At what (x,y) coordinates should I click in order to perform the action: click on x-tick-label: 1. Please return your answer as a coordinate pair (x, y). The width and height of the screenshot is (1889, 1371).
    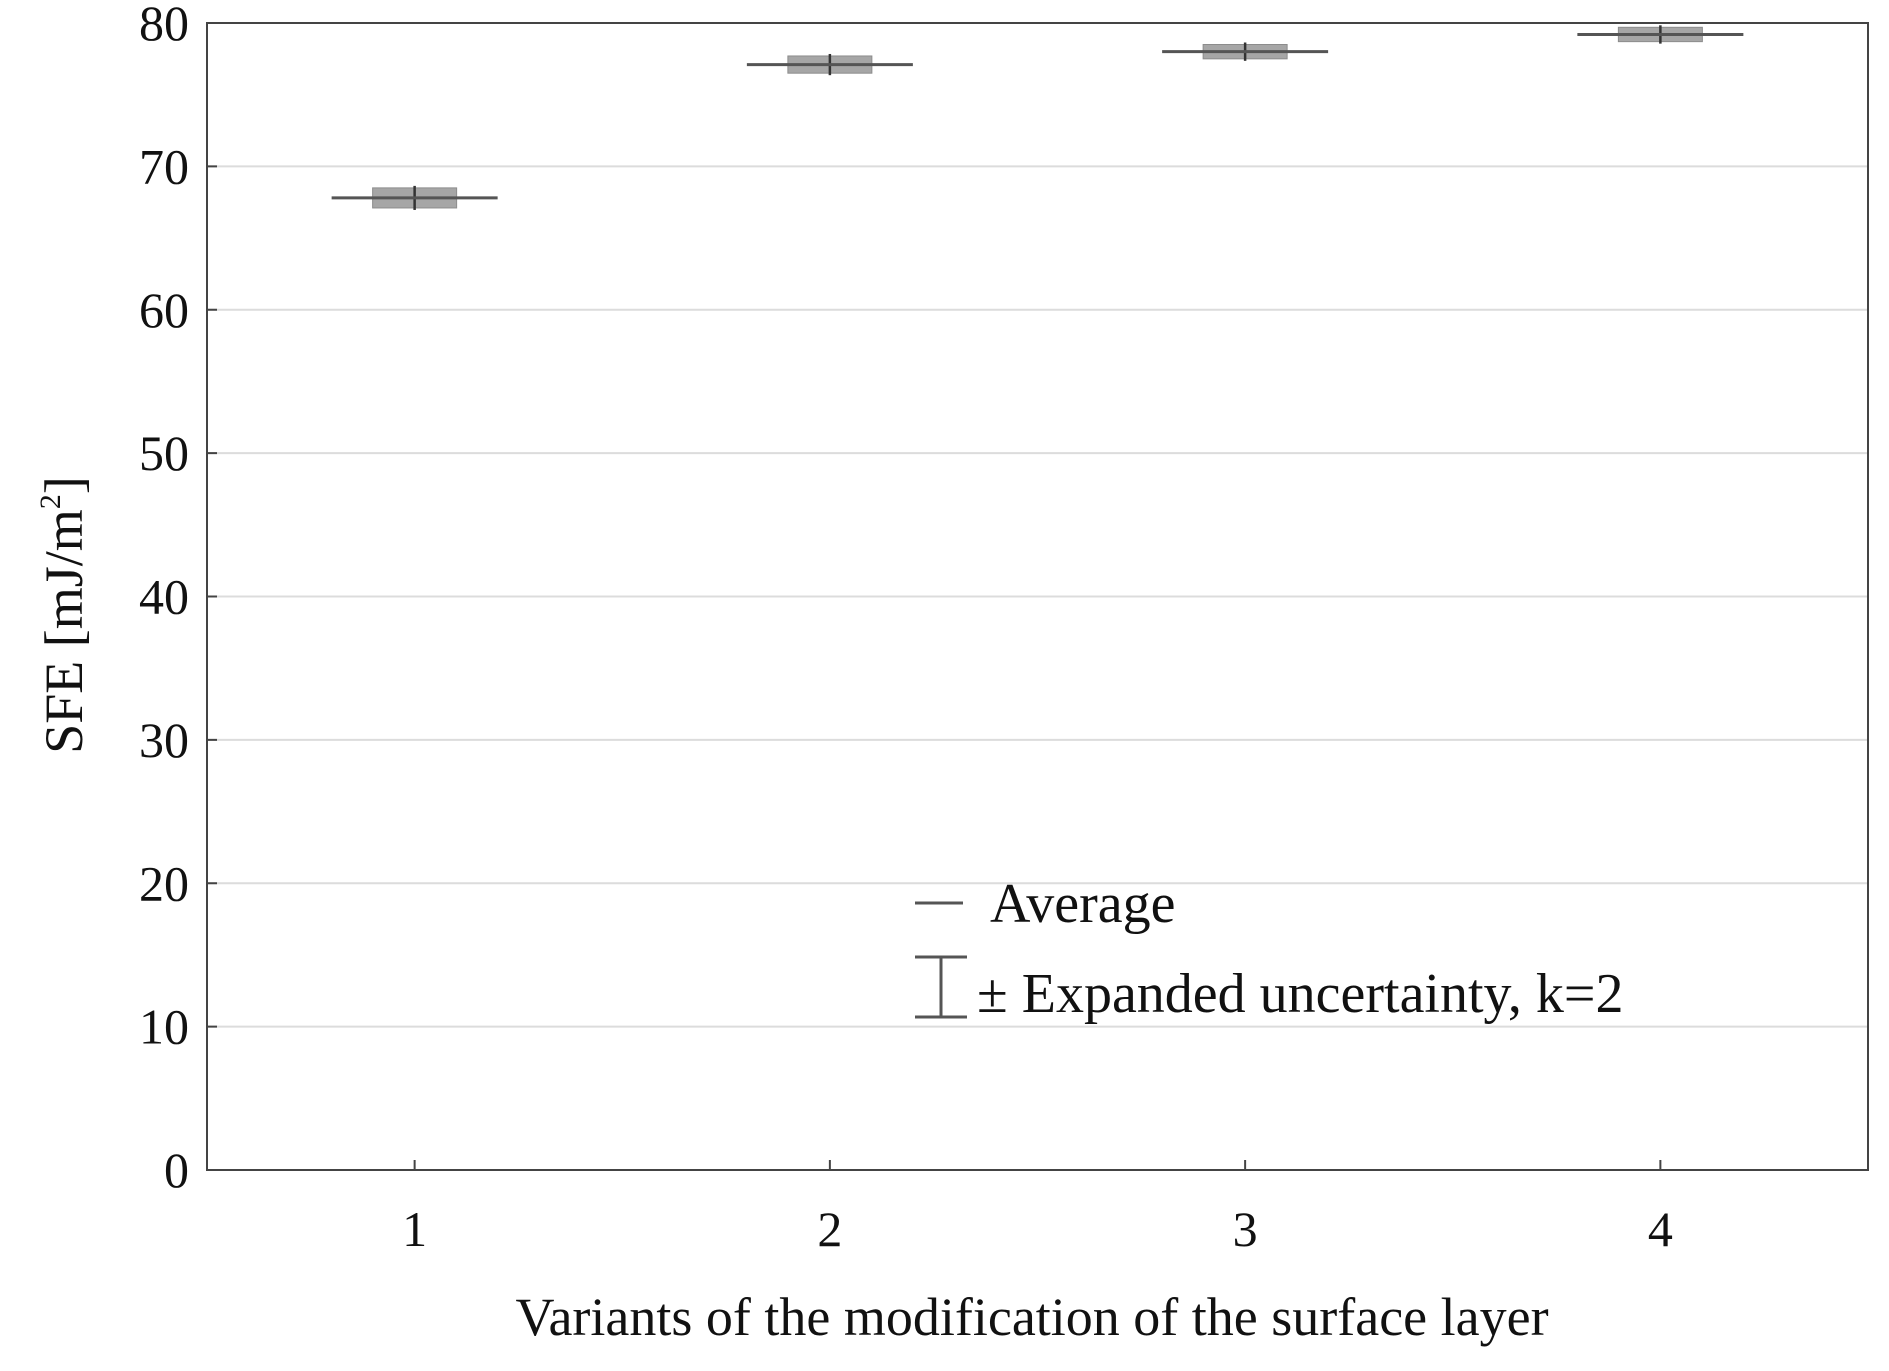
    Looking at the image, I should click on (414, 1229).